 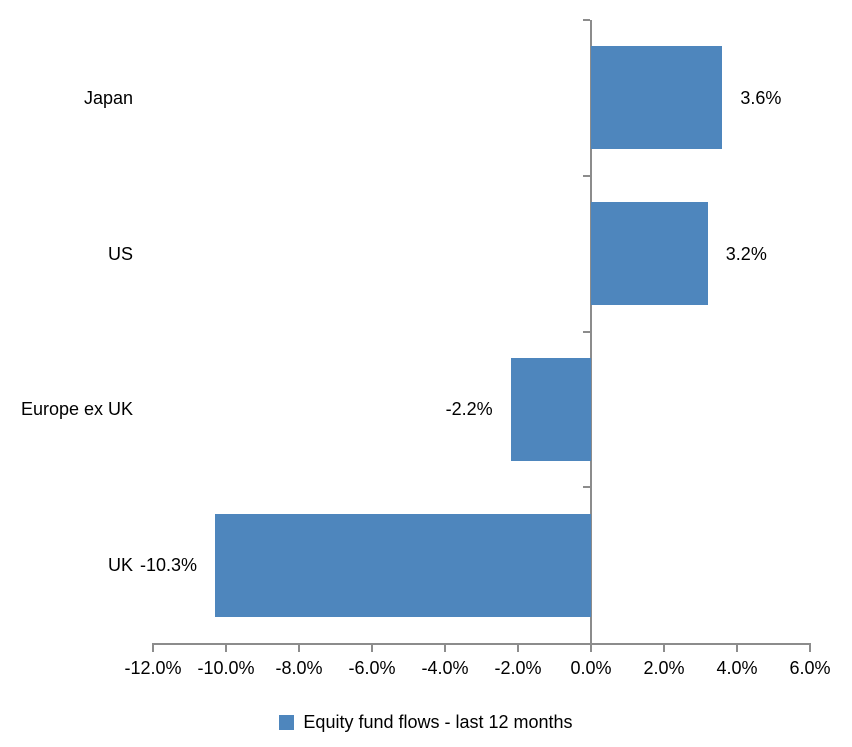 What do you see at coordinates (591, 332) in the screenshot?
I see `y-axis-line` at bounding box center [591, 332].